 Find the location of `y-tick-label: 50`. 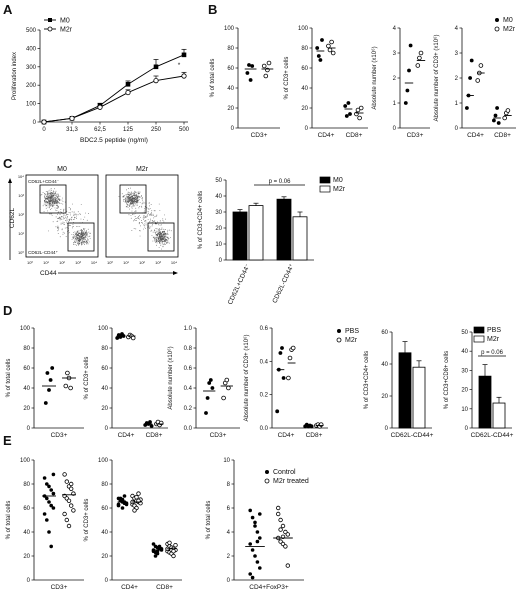

y-tick-label: 50 is located at coordinates (464, 333).